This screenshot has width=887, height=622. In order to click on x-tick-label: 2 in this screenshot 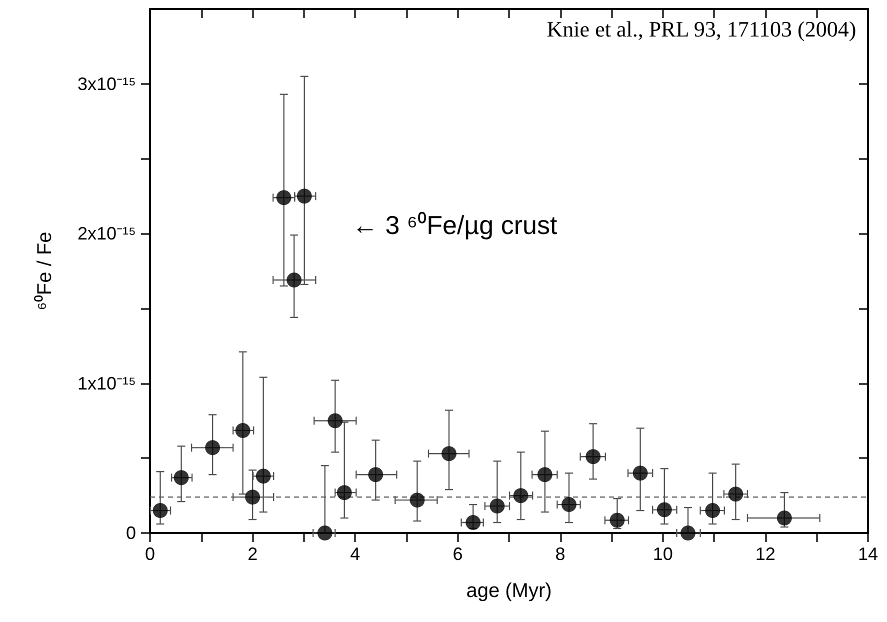, I will do `click(253, 554)`.